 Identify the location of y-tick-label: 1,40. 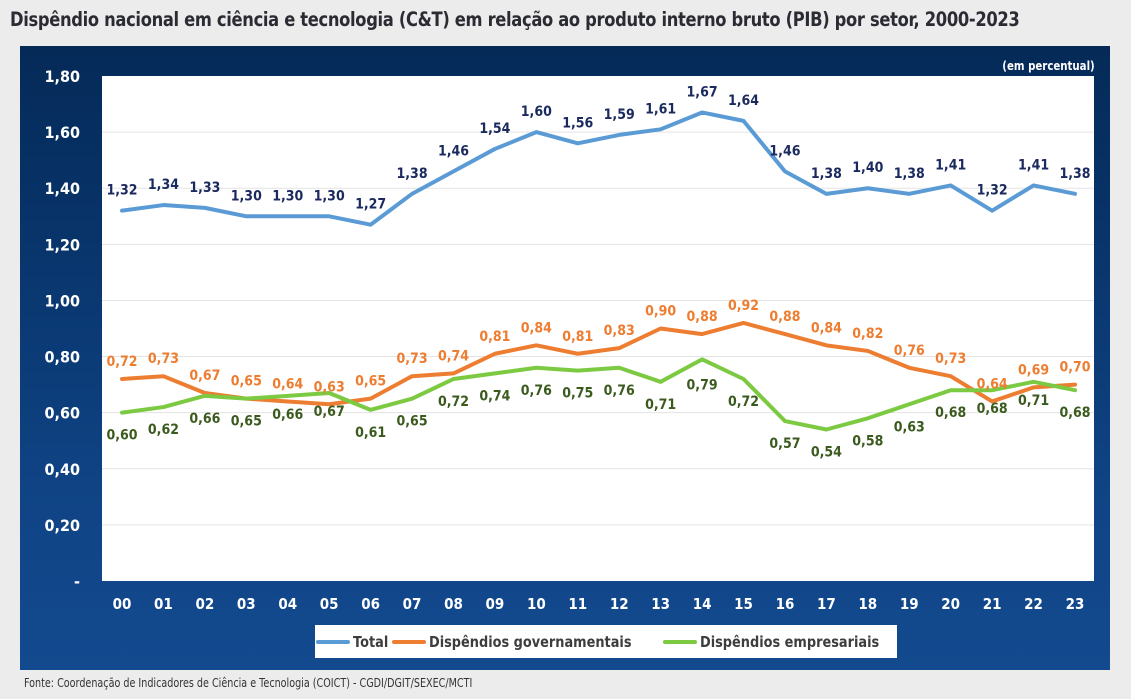
(62, 188).